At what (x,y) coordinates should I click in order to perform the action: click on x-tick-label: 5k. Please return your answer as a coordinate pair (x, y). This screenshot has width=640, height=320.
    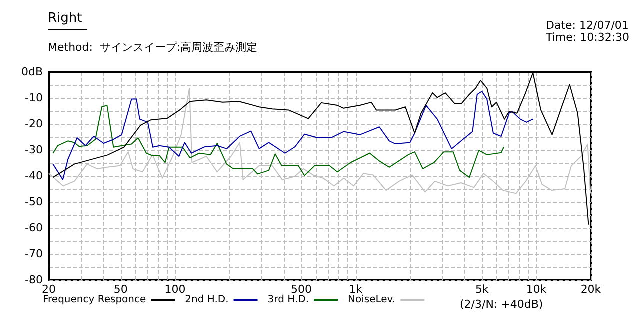
    Looking at the image, I should click on (483, 289).